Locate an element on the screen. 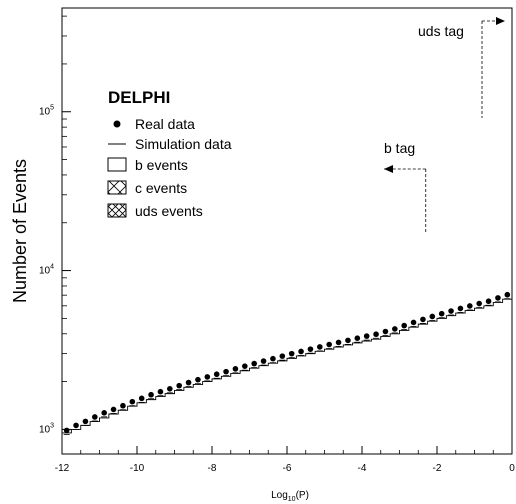 The height and width of the screenshot is (504, 516). y-tick-label: 10⁵ is located at coordinates (46, 111).